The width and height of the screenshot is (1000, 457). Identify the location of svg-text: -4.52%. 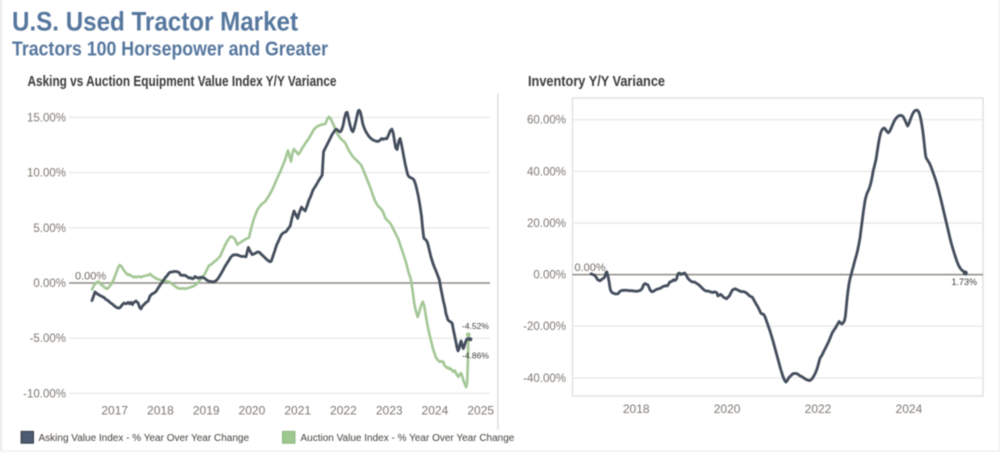
(475, 326).